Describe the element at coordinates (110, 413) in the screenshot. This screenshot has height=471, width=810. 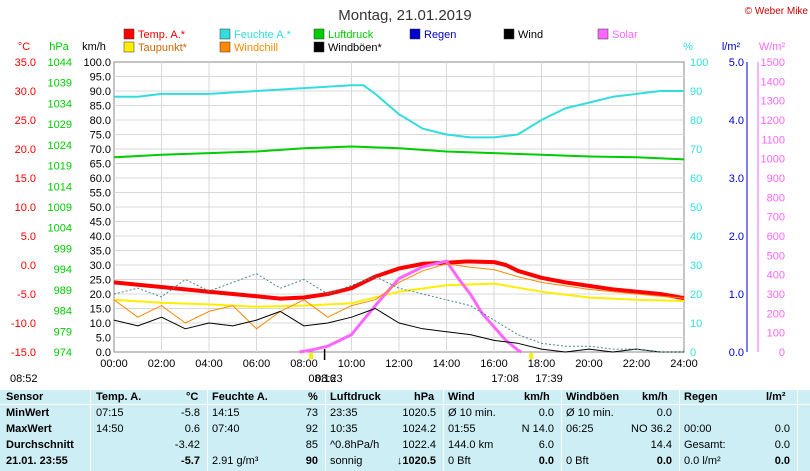
I see `table-cell-temp-time: 07:15` at that location.